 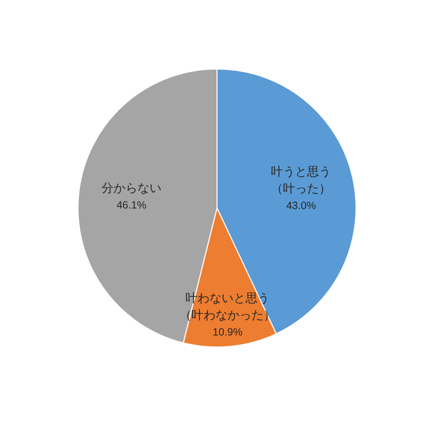 I want to click on data-label: 43.0%, so click(x=301, y=206).